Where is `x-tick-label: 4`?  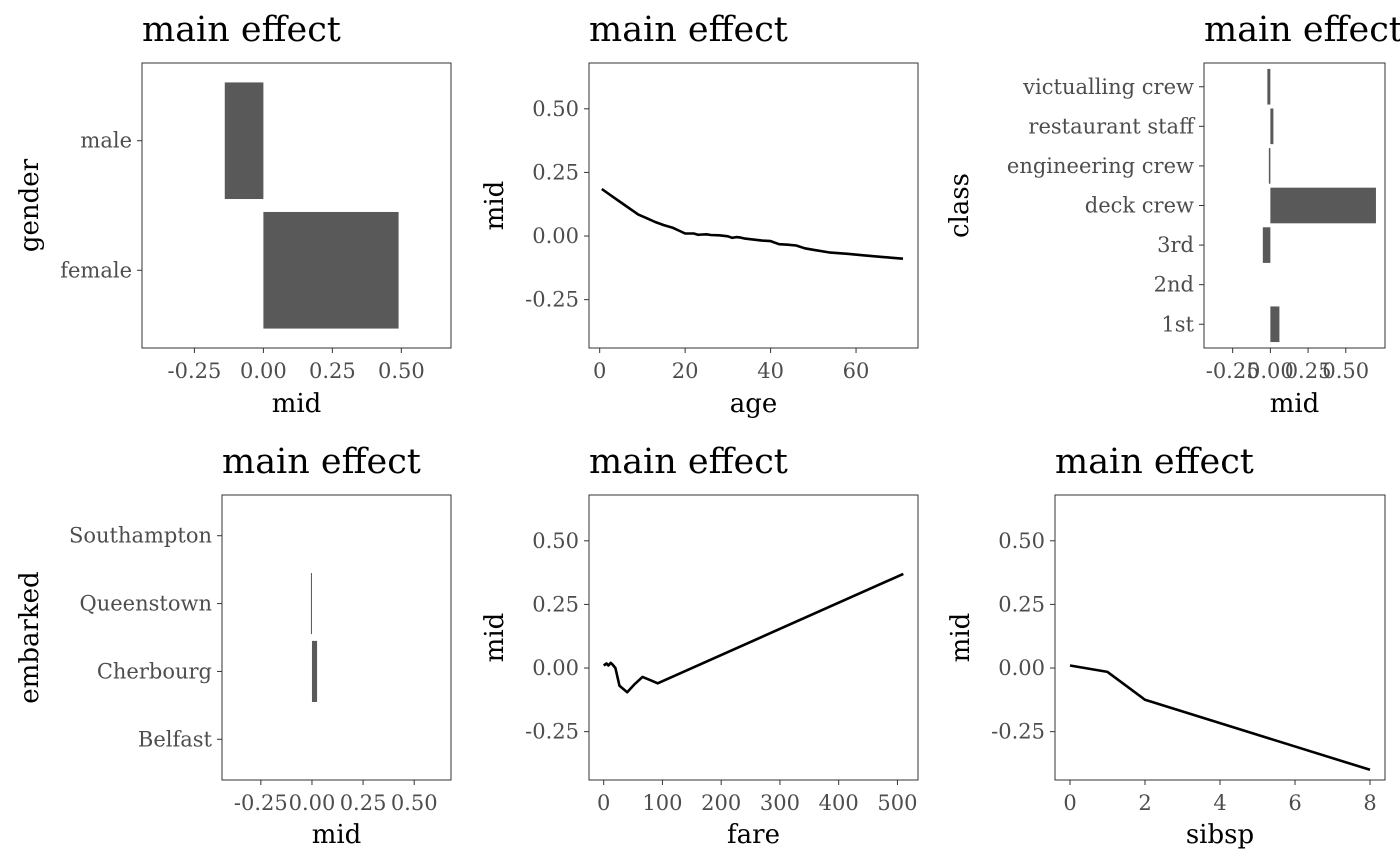
x-tick-label: 4 is located at coordinates (1219, 803).